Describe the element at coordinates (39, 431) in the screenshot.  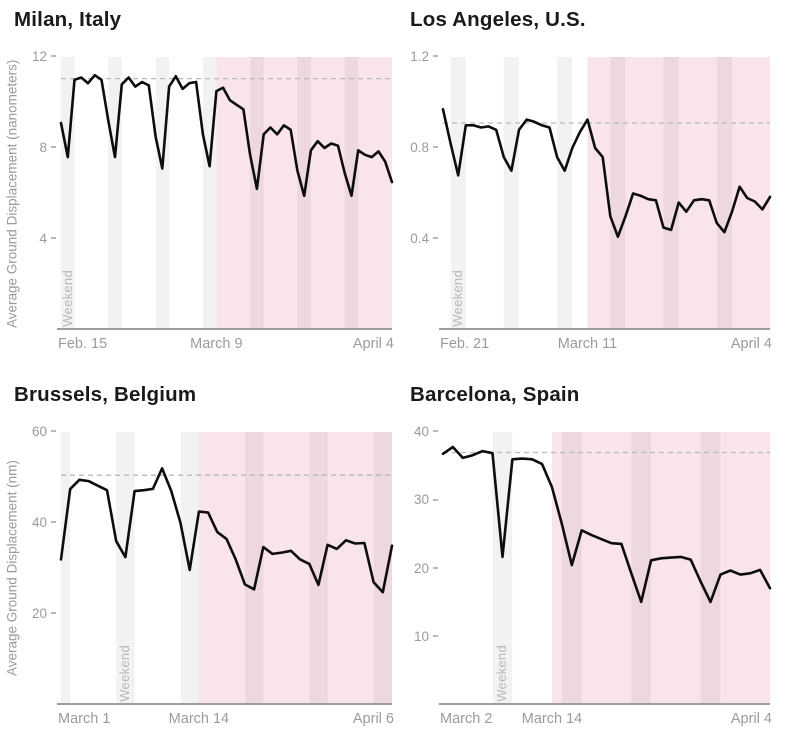
I see `y-tick-value: 60` at that location.